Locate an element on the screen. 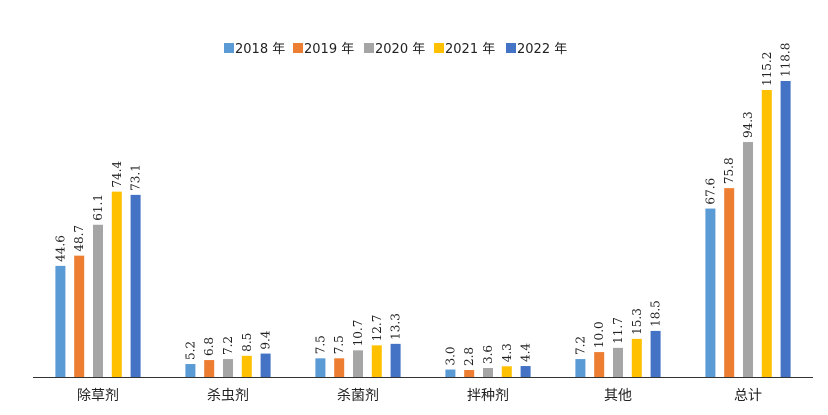 Image resolution: width=828 pixels, height=415 pixels. legend-item: 2018 年 is located at coordinates (254, 49).